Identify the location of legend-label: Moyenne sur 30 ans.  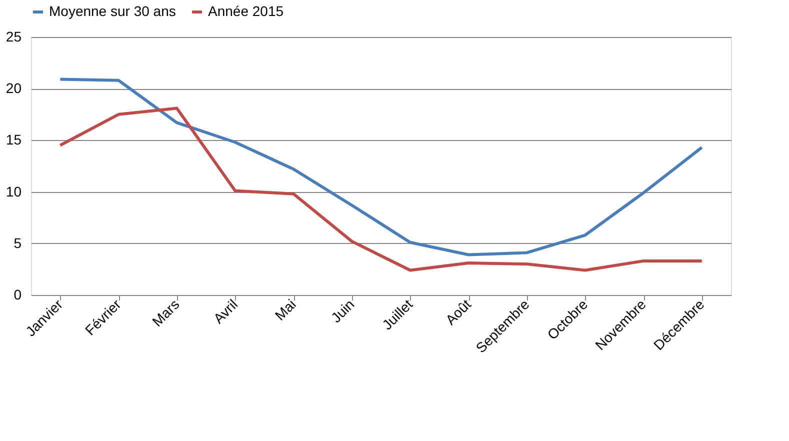
(112, 11).